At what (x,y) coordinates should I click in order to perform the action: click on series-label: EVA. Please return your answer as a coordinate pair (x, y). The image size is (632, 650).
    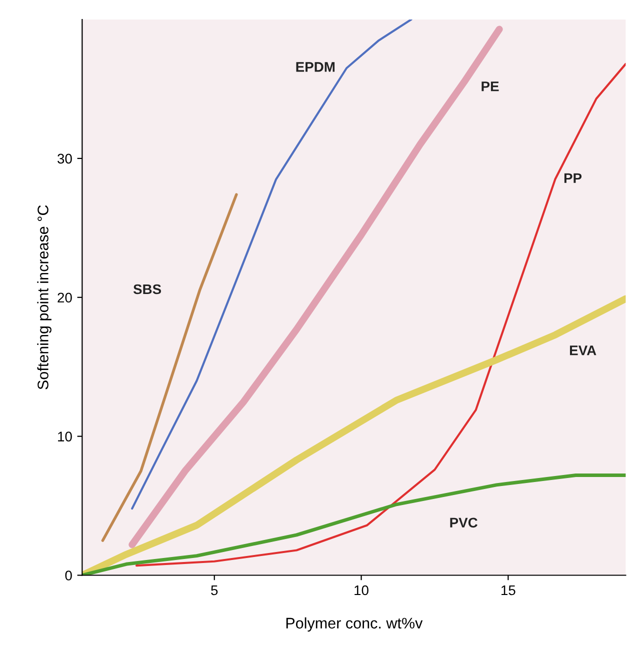
    Looking at the image, I should click on (583, 351).